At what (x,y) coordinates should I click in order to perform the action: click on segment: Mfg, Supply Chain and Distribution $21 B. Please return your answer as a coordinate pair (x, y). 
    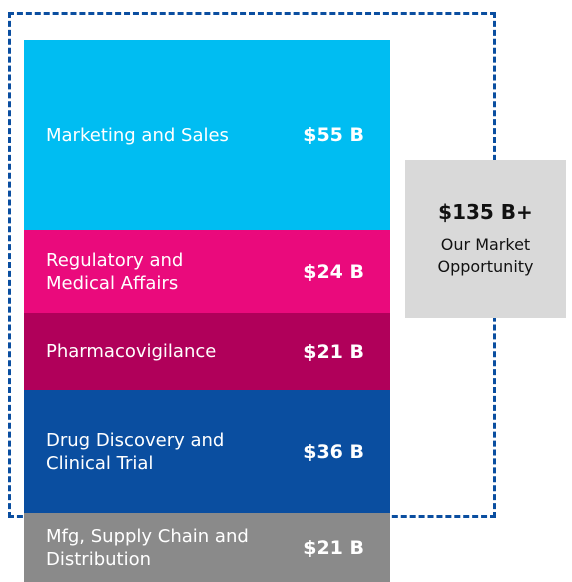
    Looking at the image, I should click on (207, 547).